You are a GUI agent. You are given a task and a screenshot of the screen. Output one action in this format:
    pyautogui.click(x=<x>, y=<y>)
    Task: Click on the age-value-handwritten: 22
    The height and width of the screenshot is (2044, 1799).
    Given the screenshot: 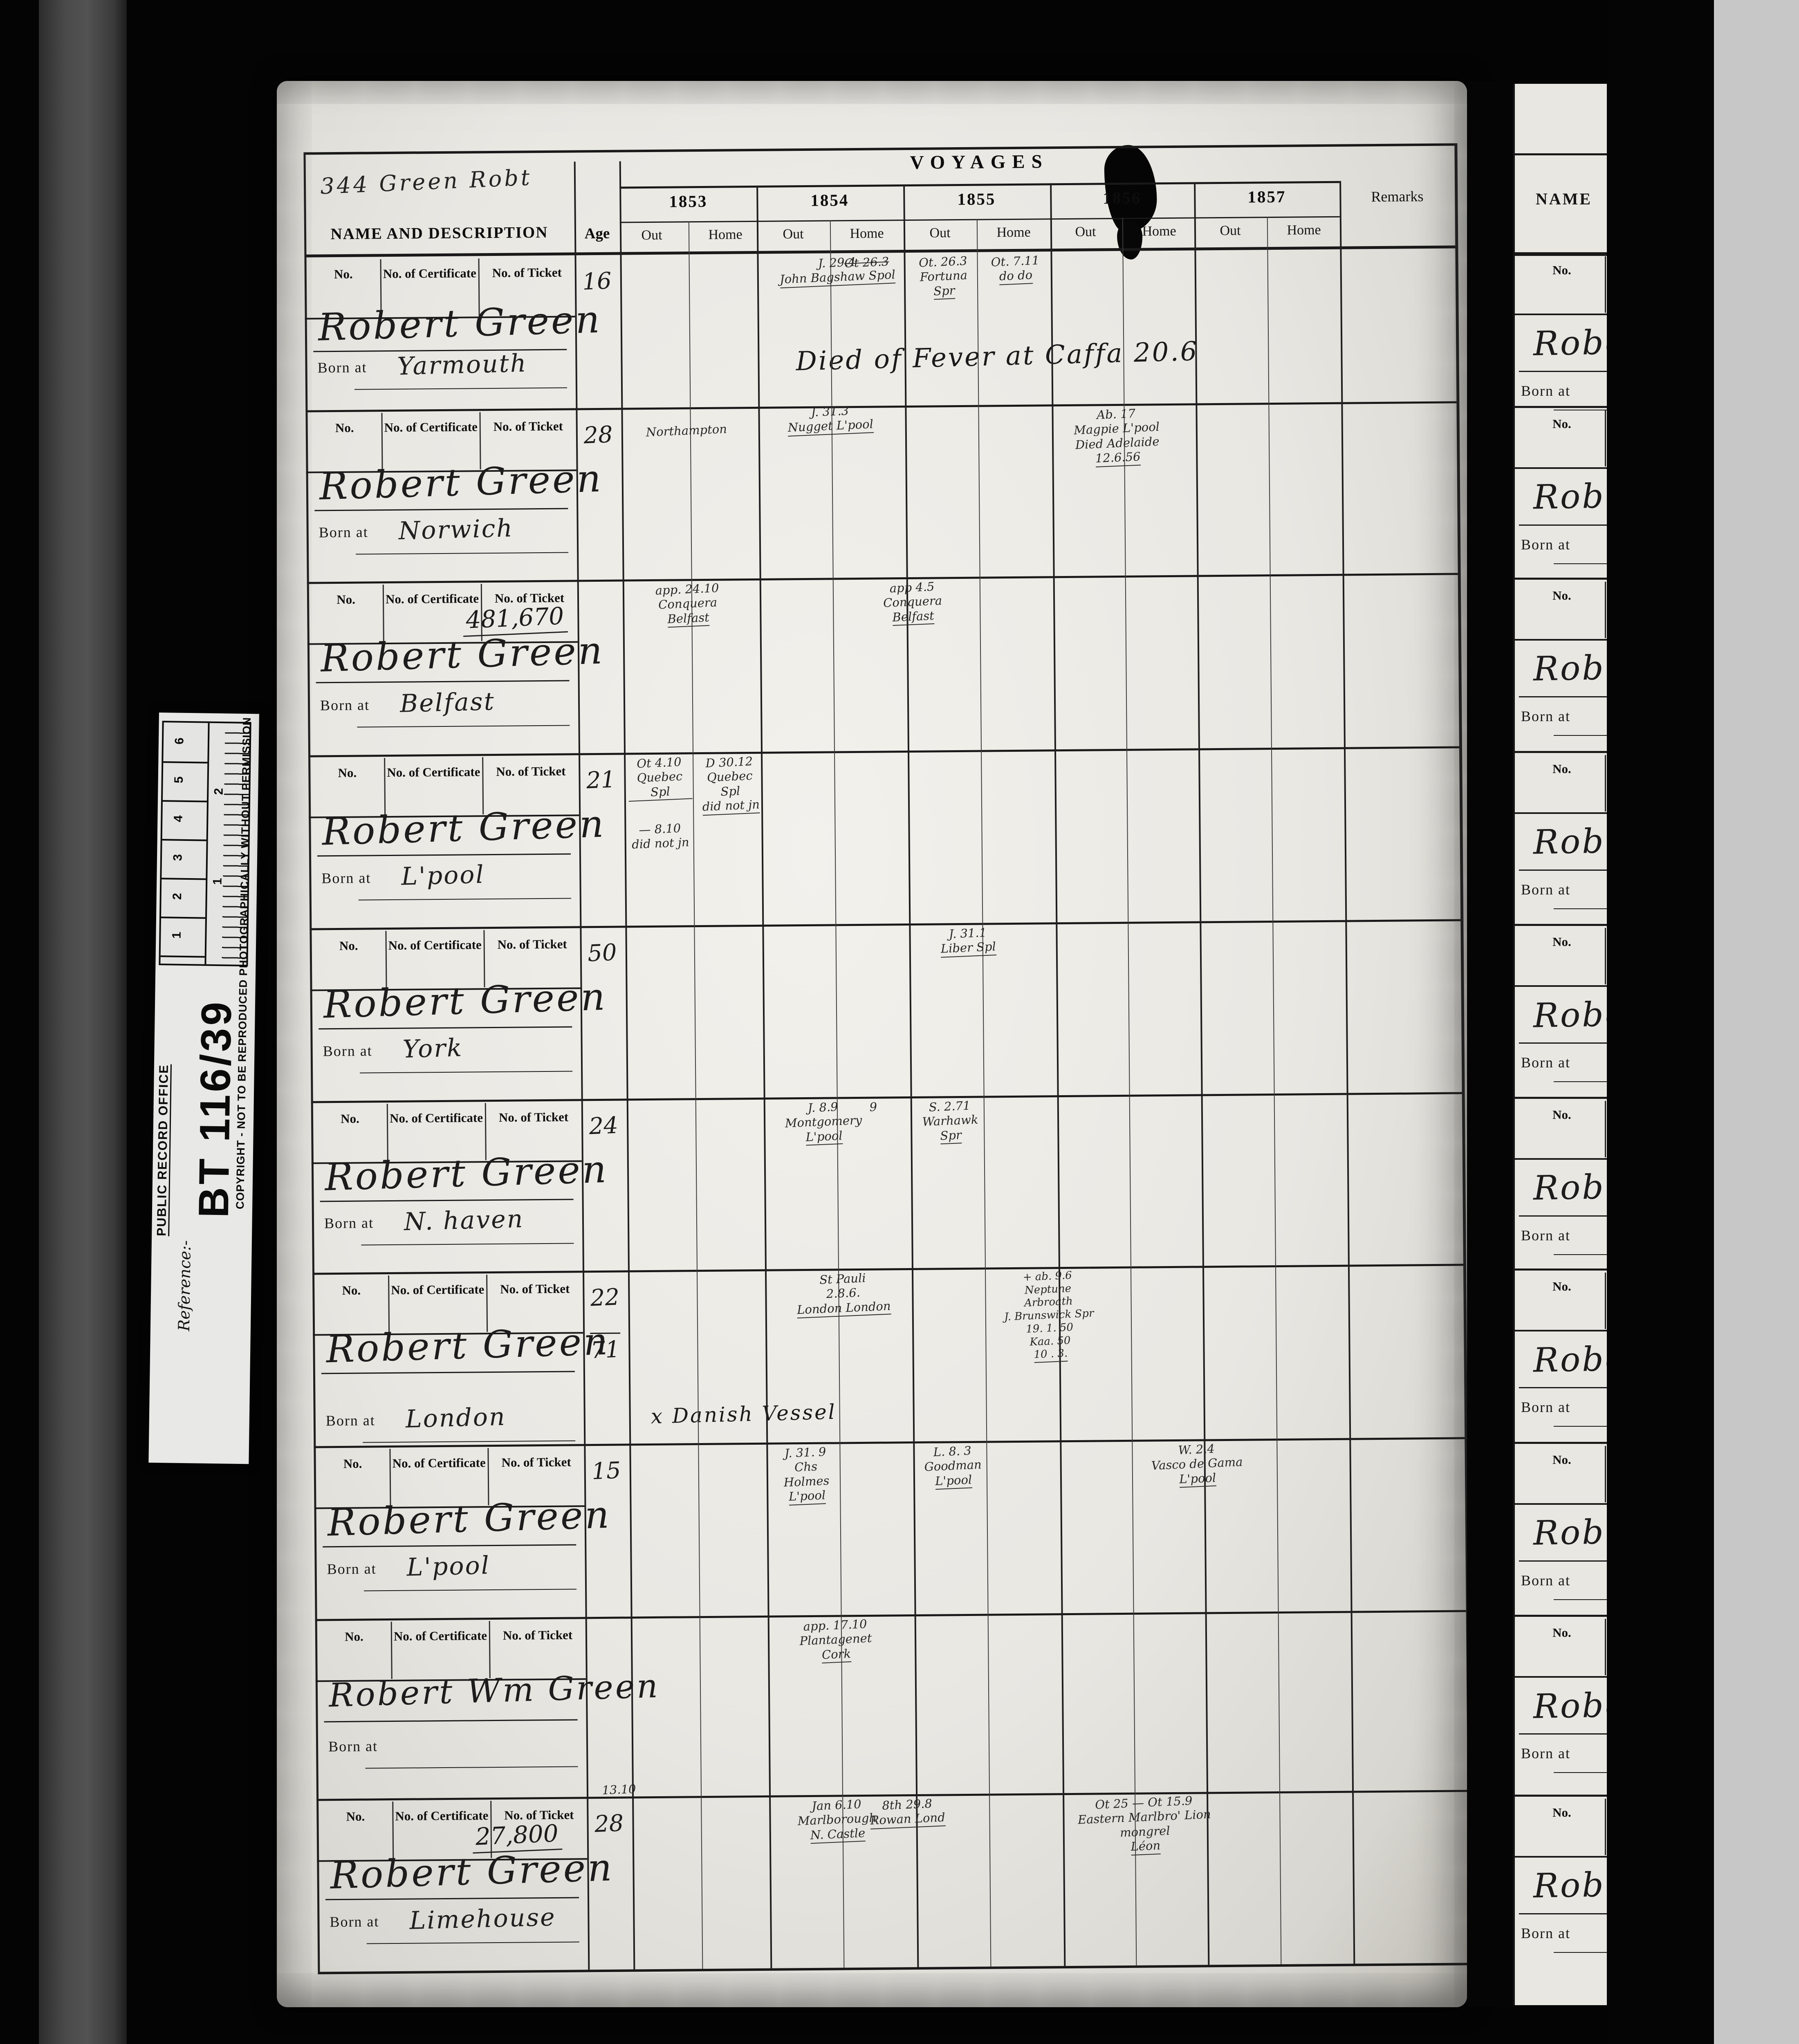 What is the action you would take?
    pyautogui.click(x=605, y=1298)
    